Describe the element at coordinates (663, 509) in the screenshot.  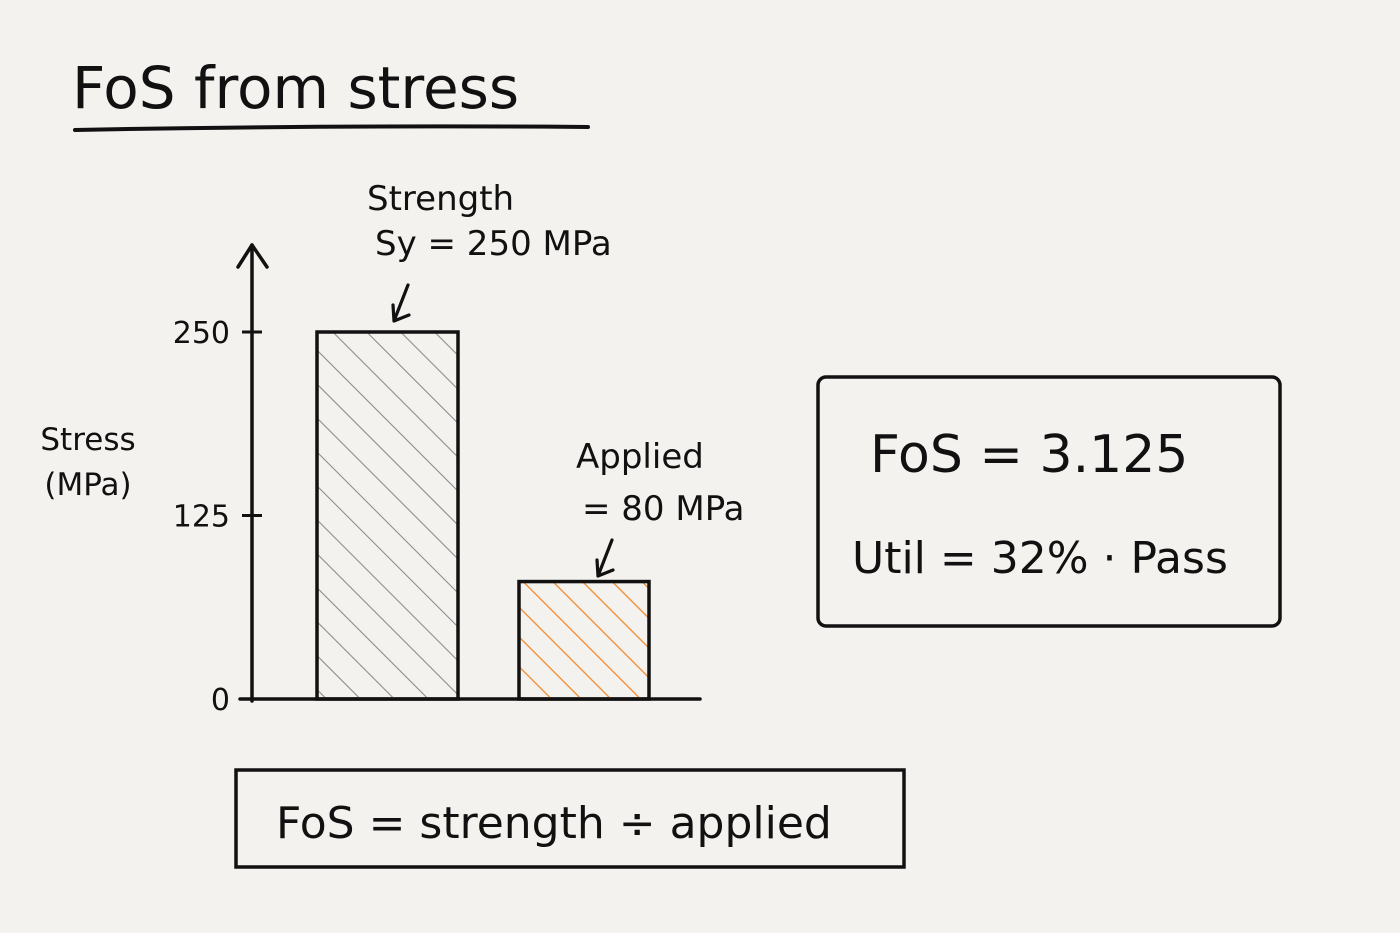
I see `annotation-applied-line-2: = 80 MPa` at that location.